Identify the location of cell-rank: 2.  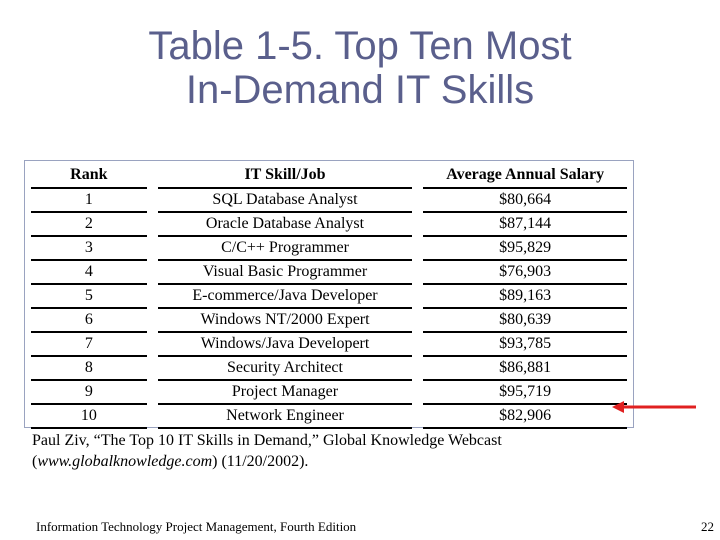
(89, 225).